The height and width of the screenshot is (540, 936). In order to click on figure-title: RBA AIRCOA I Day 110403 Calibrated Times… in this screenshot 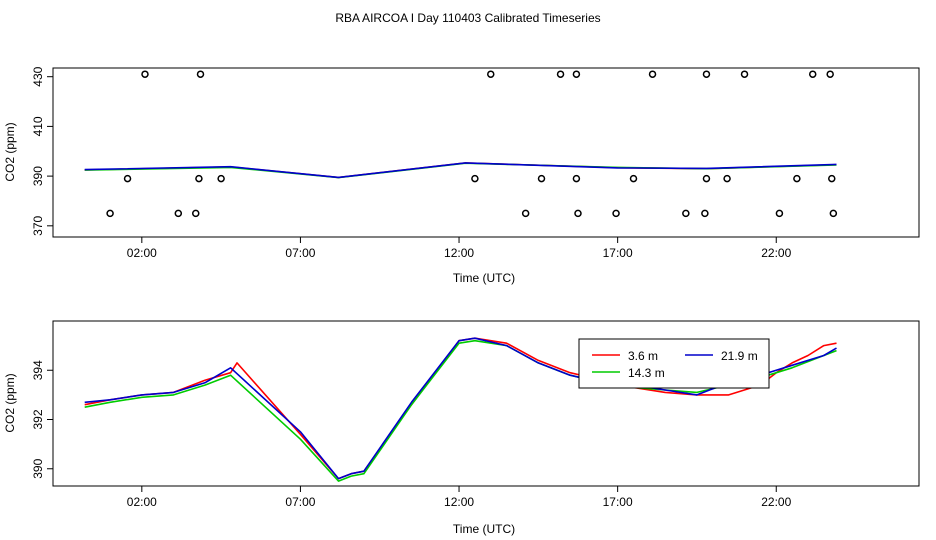, I will do `click(467, 18)`.